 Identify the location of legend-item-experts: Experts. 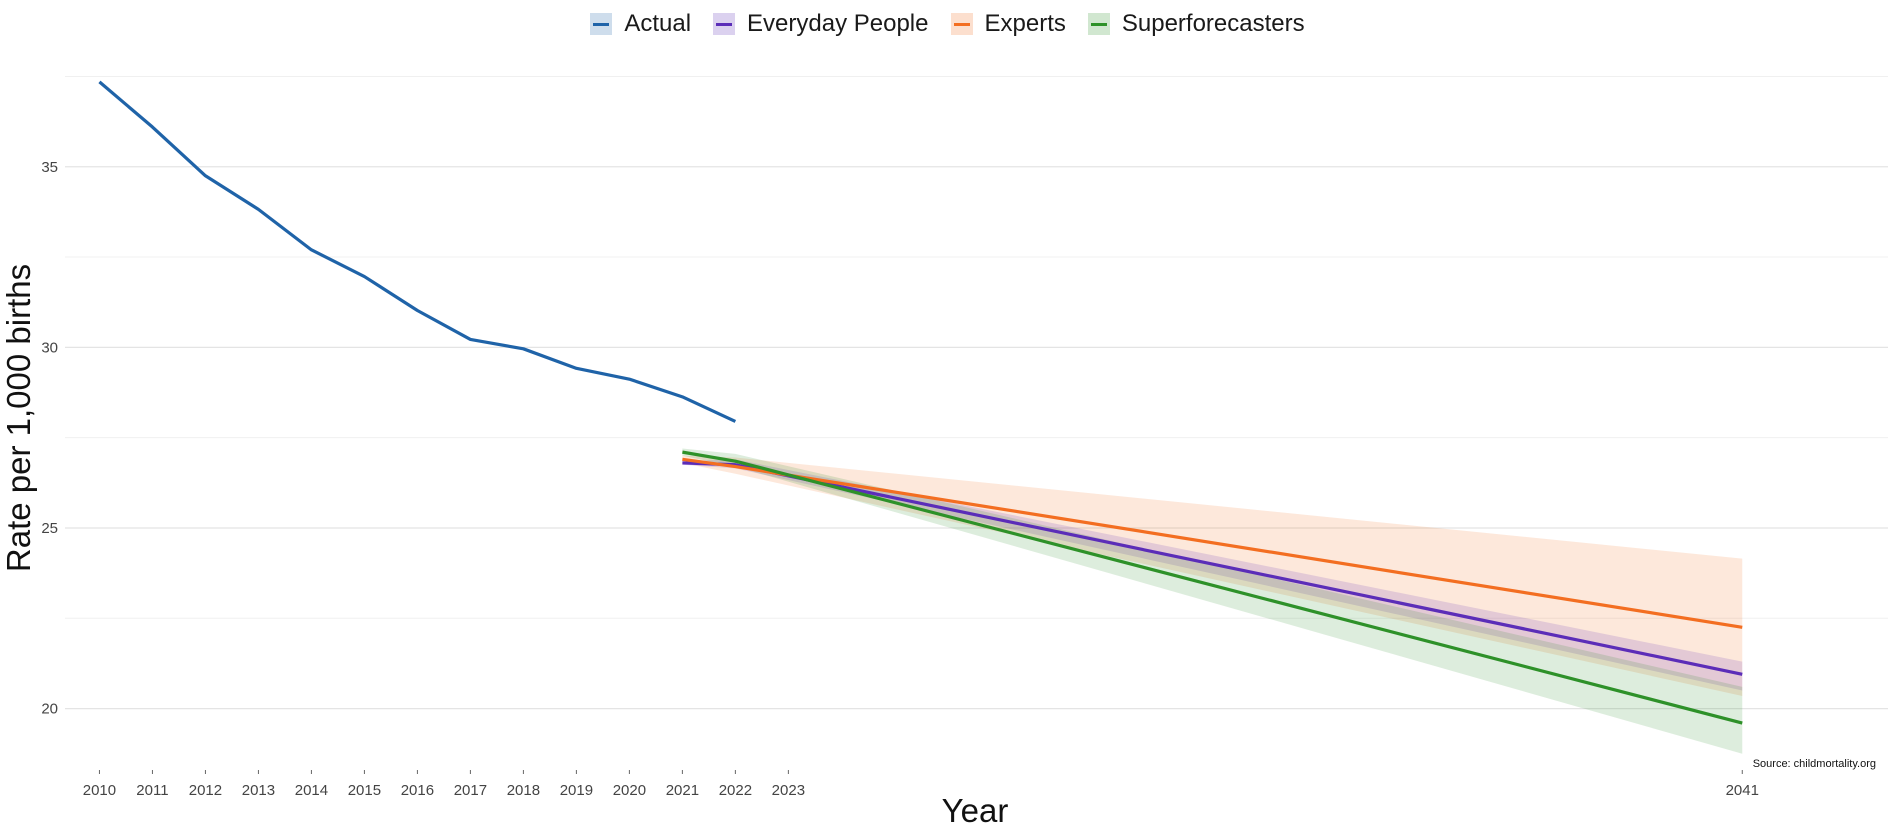
(1008, 24).